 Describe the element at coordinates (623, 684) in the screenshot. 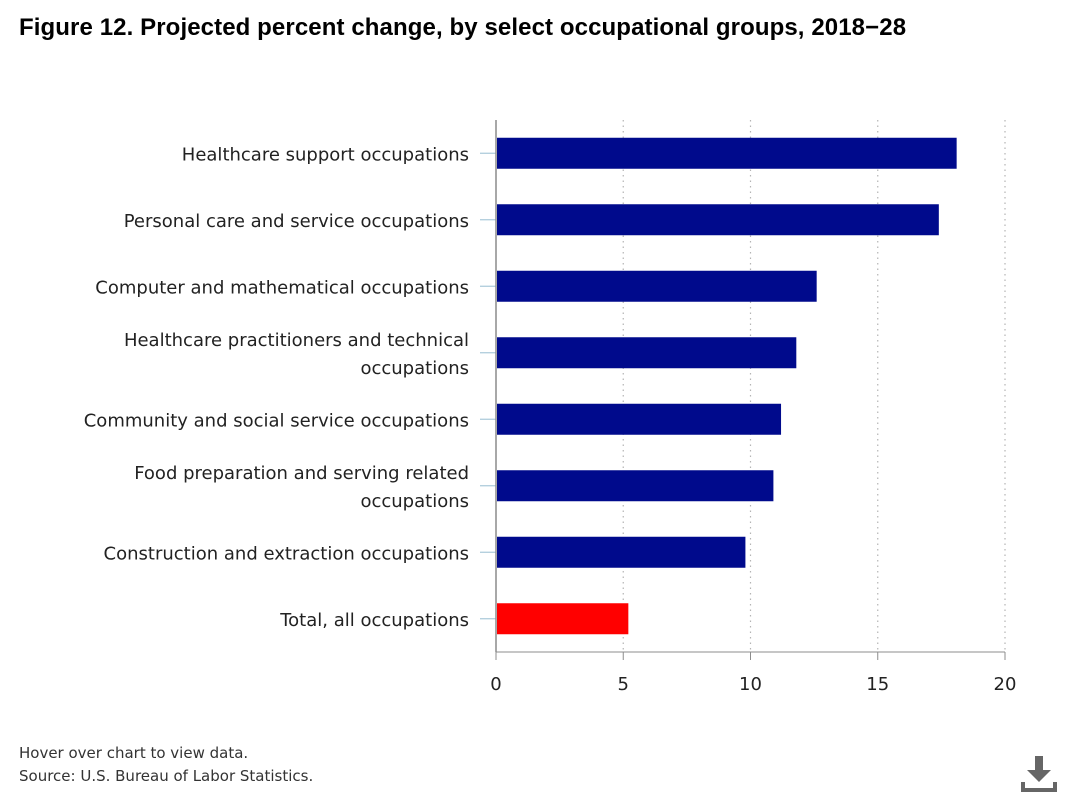

I see `x-tick-label-1: 5` at that location.